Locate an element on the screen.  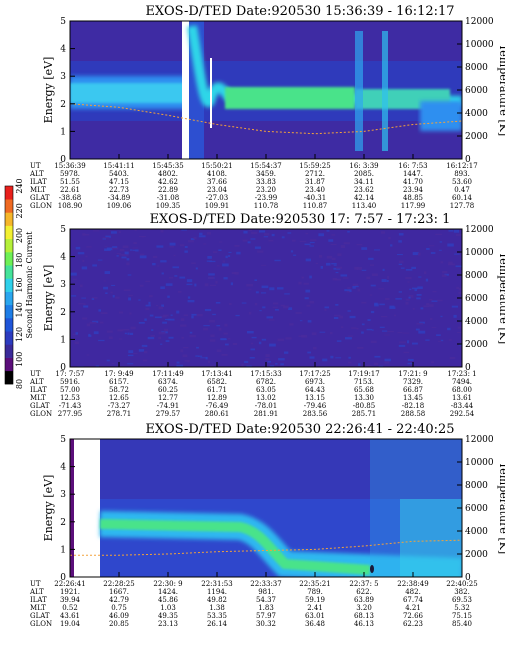
table-cell: 54.37 is located at coordinates (266, 600).